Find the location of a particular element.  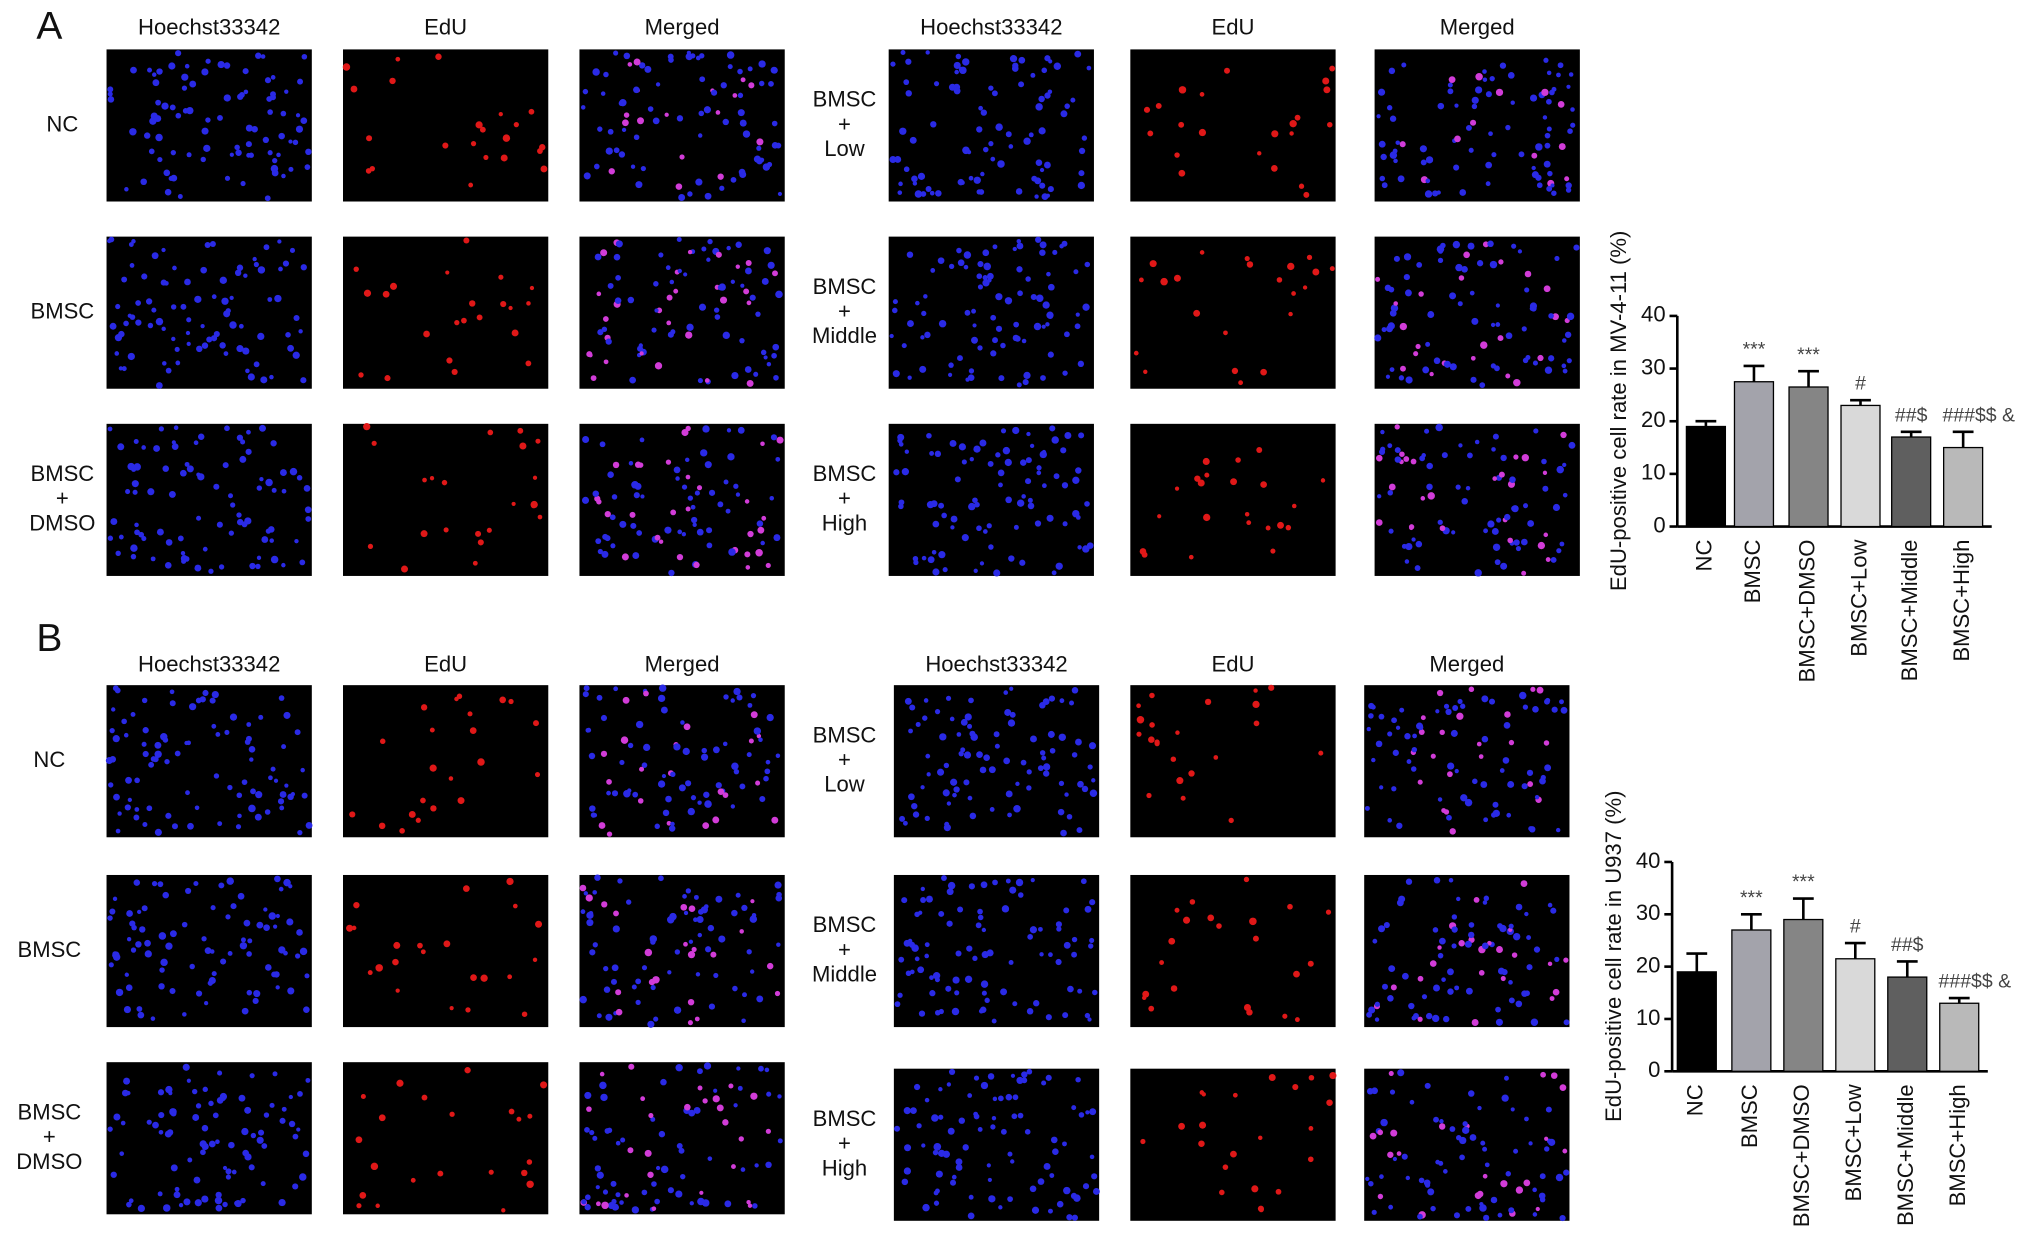

x-tick-label: BMSC+Low is located at coordinates (1858, 597).